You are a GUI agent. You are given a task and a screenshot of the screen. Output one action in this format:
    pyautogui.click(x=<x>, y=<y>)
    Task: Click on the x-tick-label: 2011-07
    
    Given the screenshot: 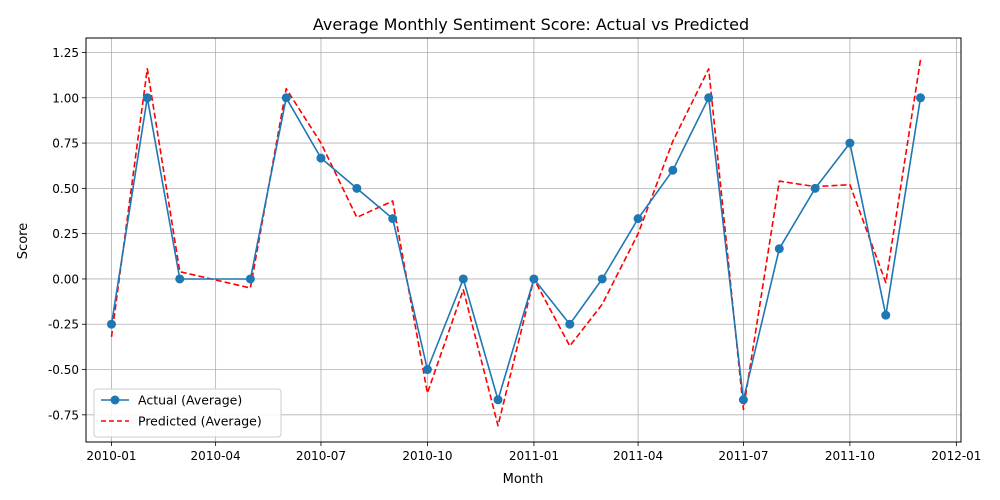 What is the action you would take?
    pyautogui.click(x=743, y=456)
    